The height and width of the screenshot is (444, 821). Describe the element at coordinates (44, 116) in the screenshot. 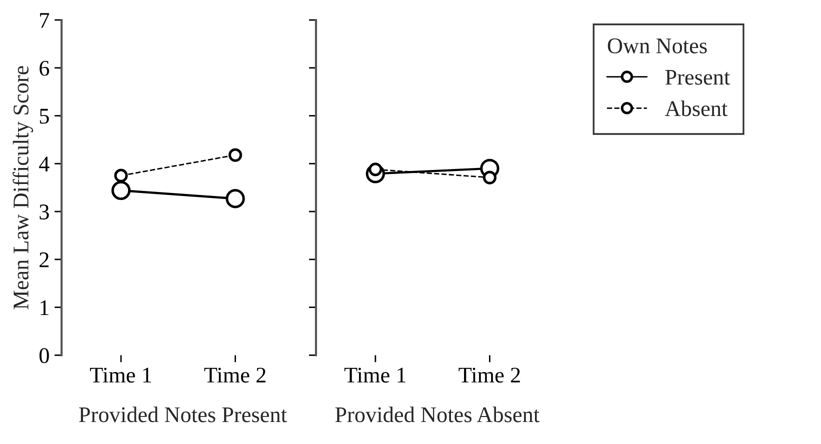

I see `y-tick-label: 5` at that location.